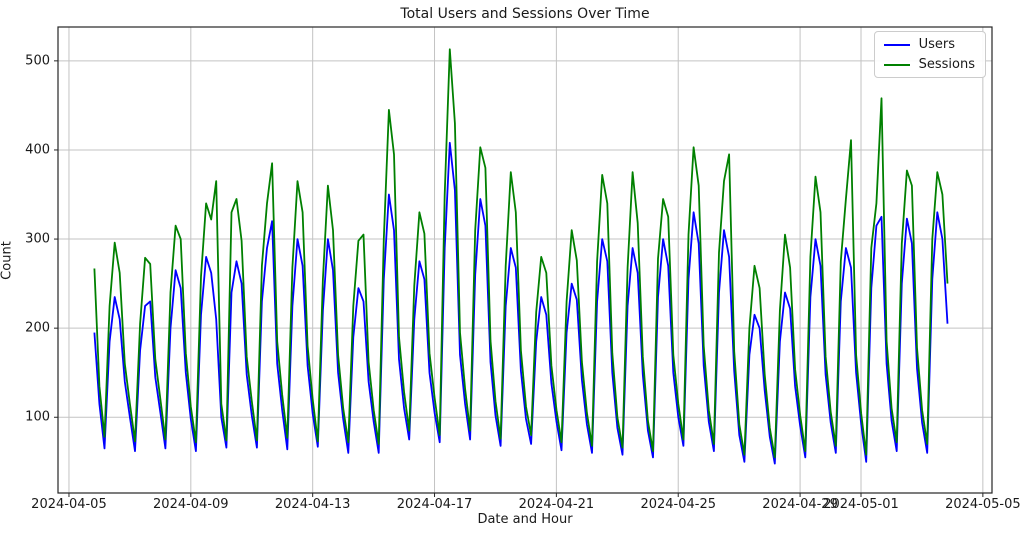  Describe the element at coordinates (861, 504) in the screenshot. I see `x-tick-label: 2024-05-01` at that location.